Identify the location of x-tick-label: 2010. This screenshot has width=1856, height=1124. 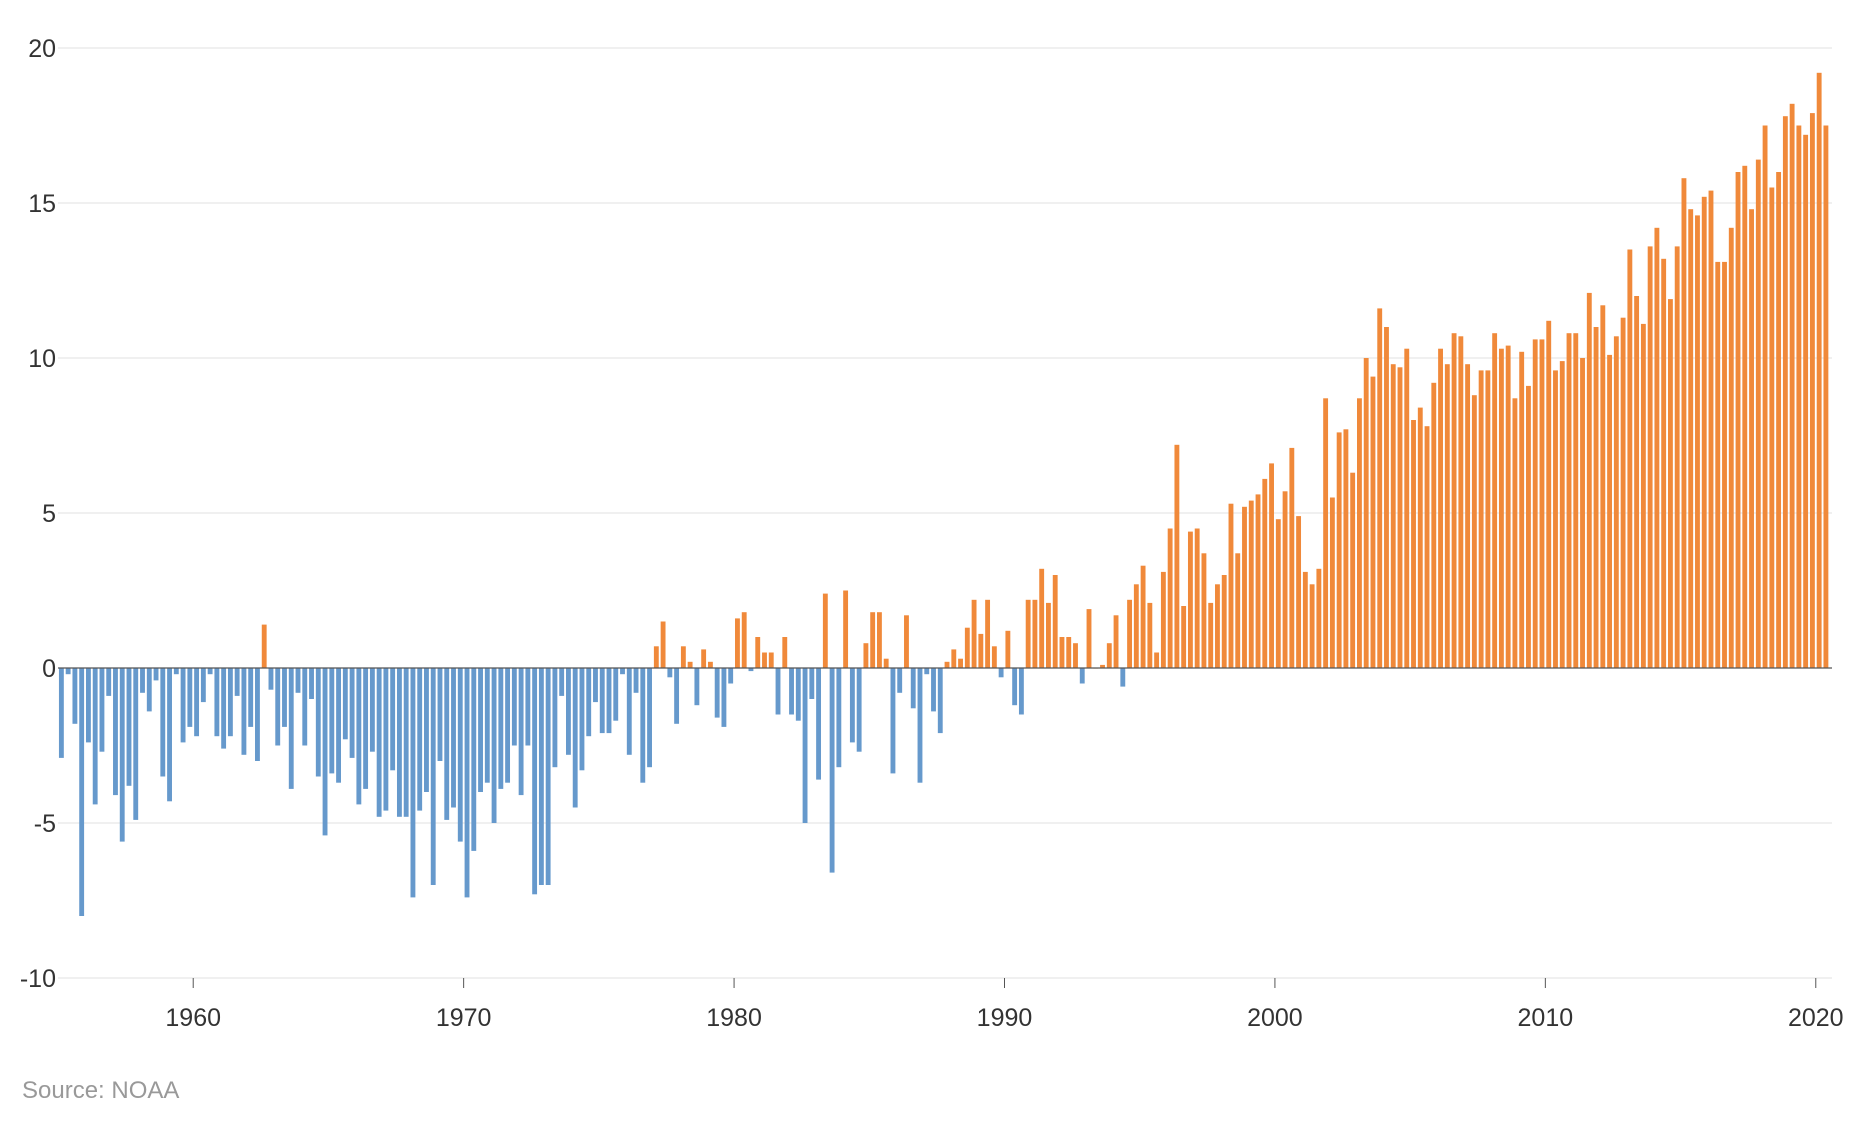
(1546, 1018).